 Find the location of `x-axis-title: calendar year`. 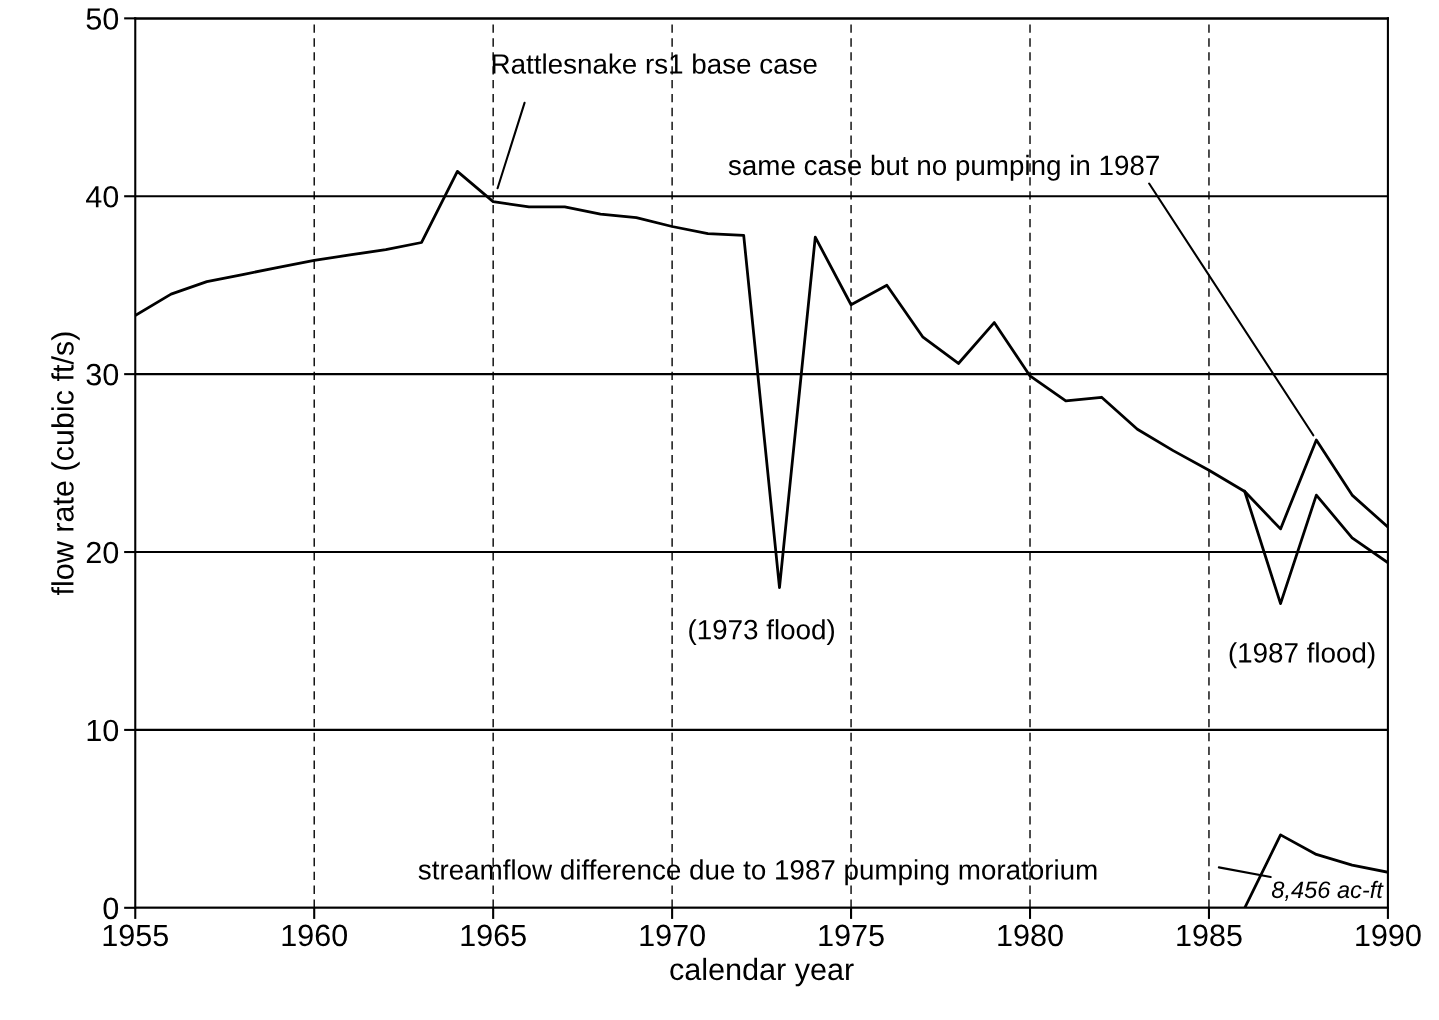

x-axis-title: calendar year is located at coordinates (762, 972).